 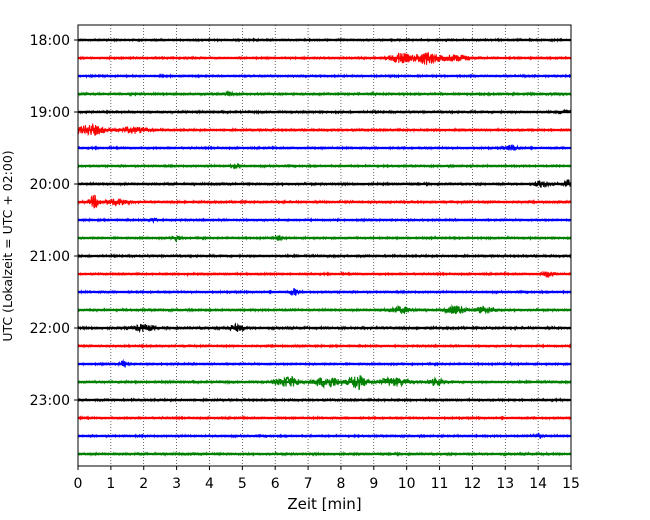 What do you see at coordinates (340, 484) in the screenshot?
I see `x-tick-label: 8` at bounding box center [340, 484].